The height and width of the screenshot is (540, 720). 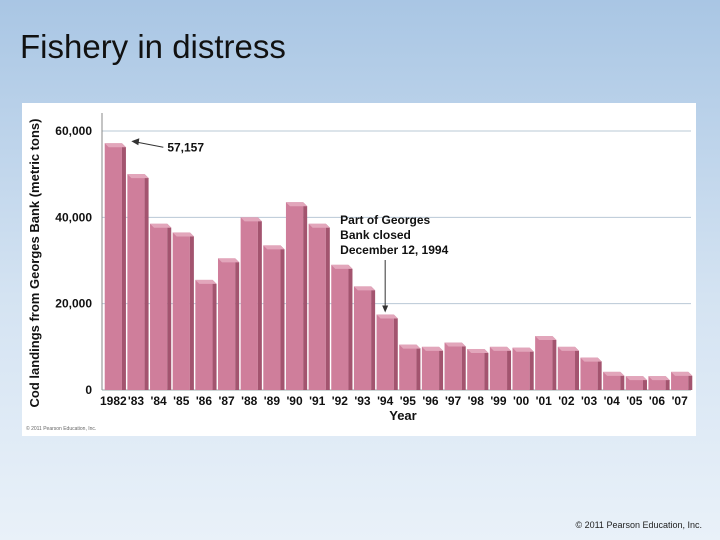 I want to click on x-tick-label: '86, so click(x=204, y=401).